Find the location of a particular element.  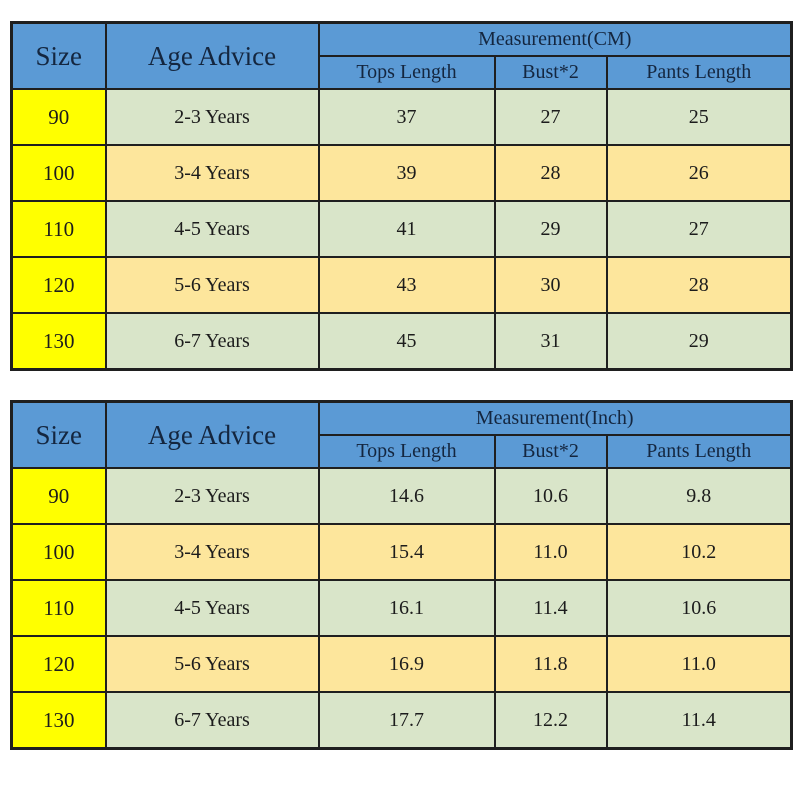

pants-length-cell: 27 is located at coordinates (699, 229).